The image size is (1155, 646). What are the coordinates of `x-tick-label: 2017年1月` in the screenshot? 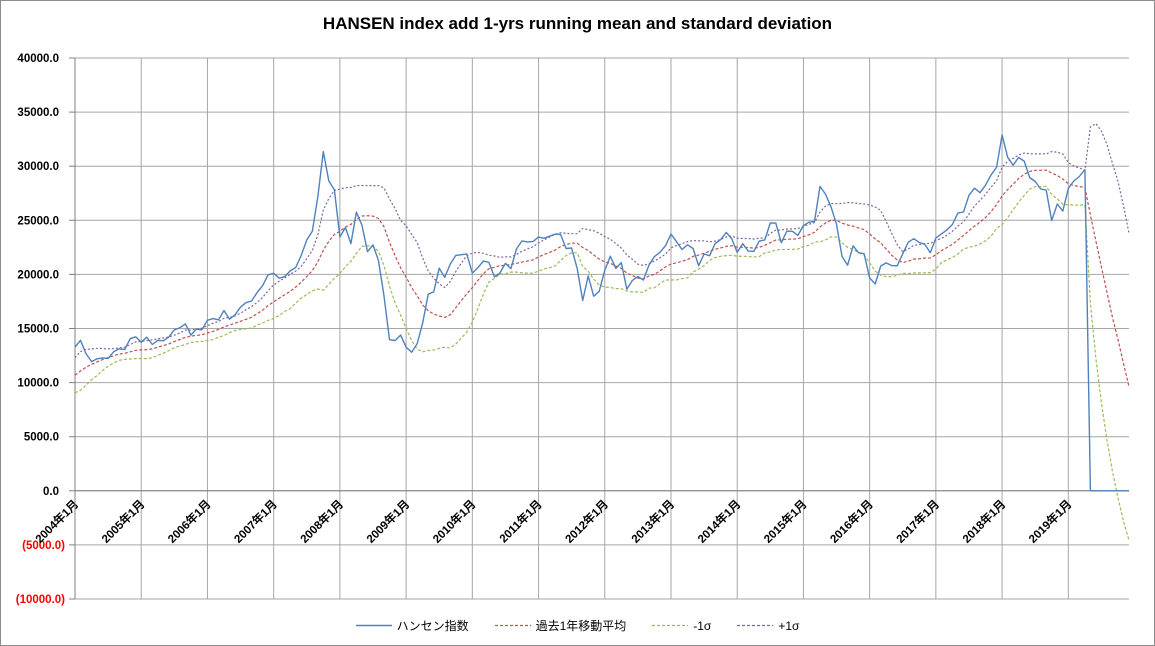 It's located at (917, 521).